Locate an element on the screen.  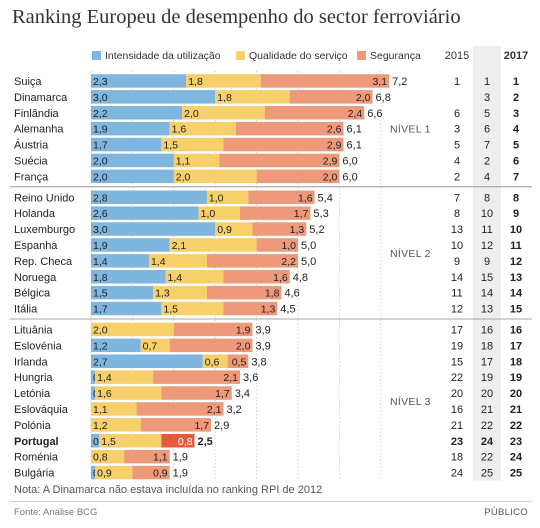
country-label: Hungria is located at coordinates (33, 378).